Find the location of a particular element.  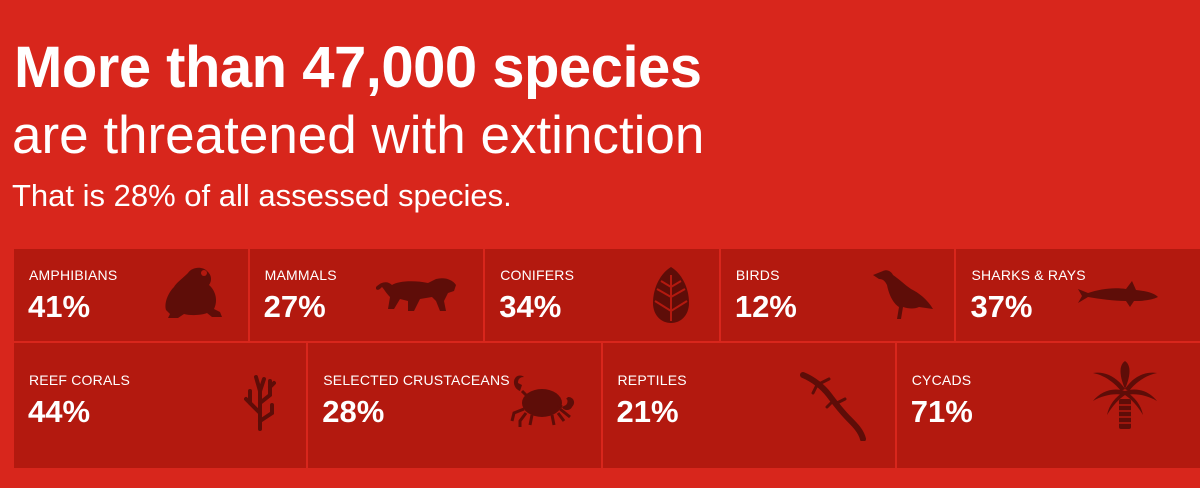

tile-amphibians: AMPHIBIANS 41% is located at coordinates (131, 295).